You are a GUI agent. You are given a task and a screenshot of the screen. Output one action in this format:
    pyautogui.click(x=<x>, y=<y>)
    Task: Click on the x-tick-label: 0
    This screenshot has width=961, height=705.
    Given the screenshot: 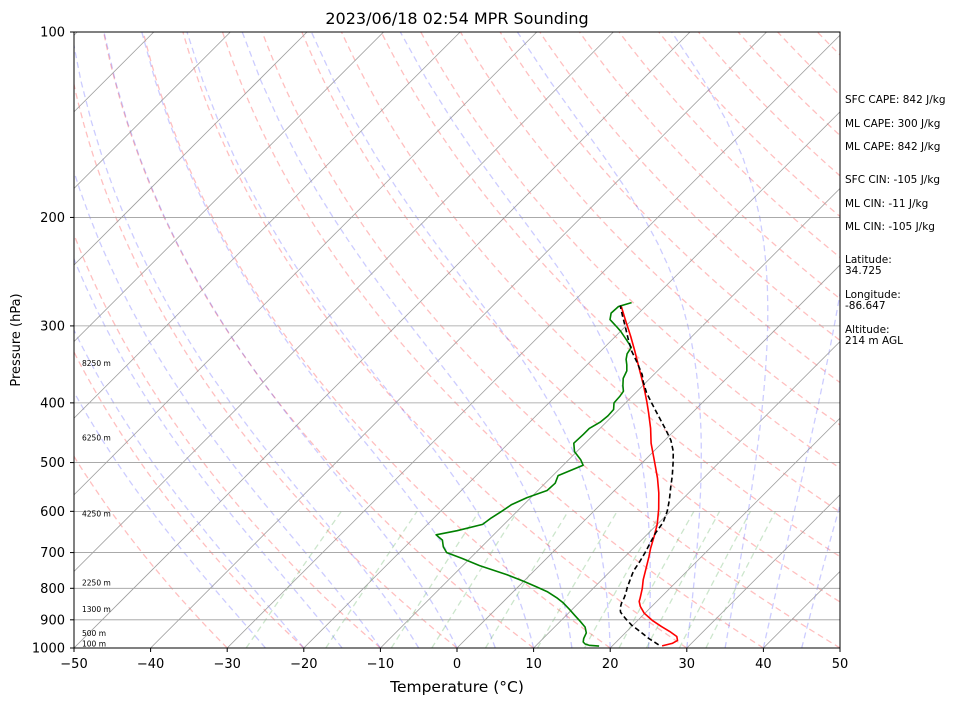 What is the action you would take?
    pyautogui.click(x=457, y=664)
    